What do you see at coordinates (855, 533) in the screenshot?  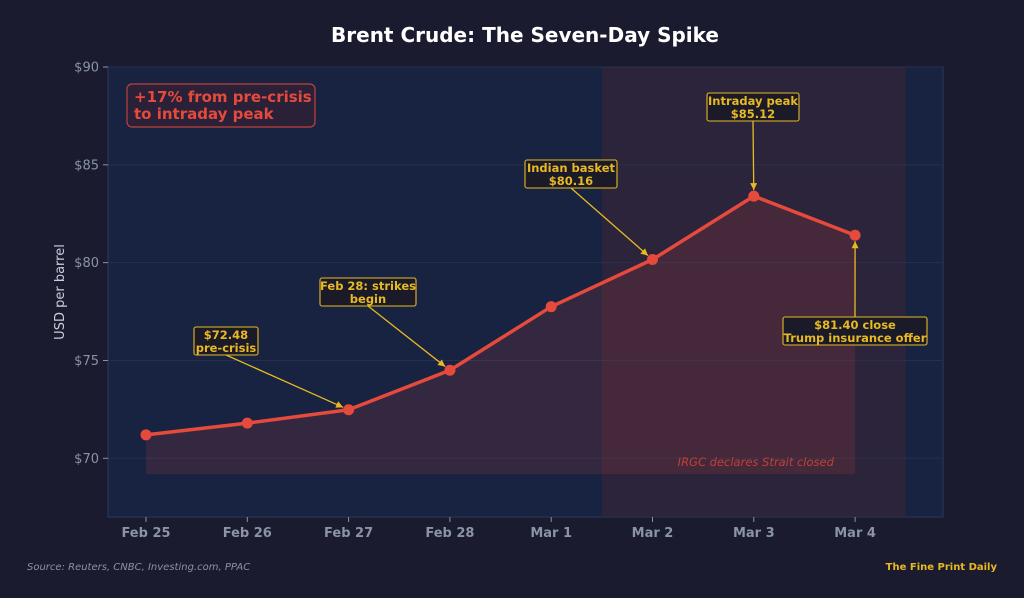 I see `x-tick-label: Mar 4` at bounding box center [855, 533].